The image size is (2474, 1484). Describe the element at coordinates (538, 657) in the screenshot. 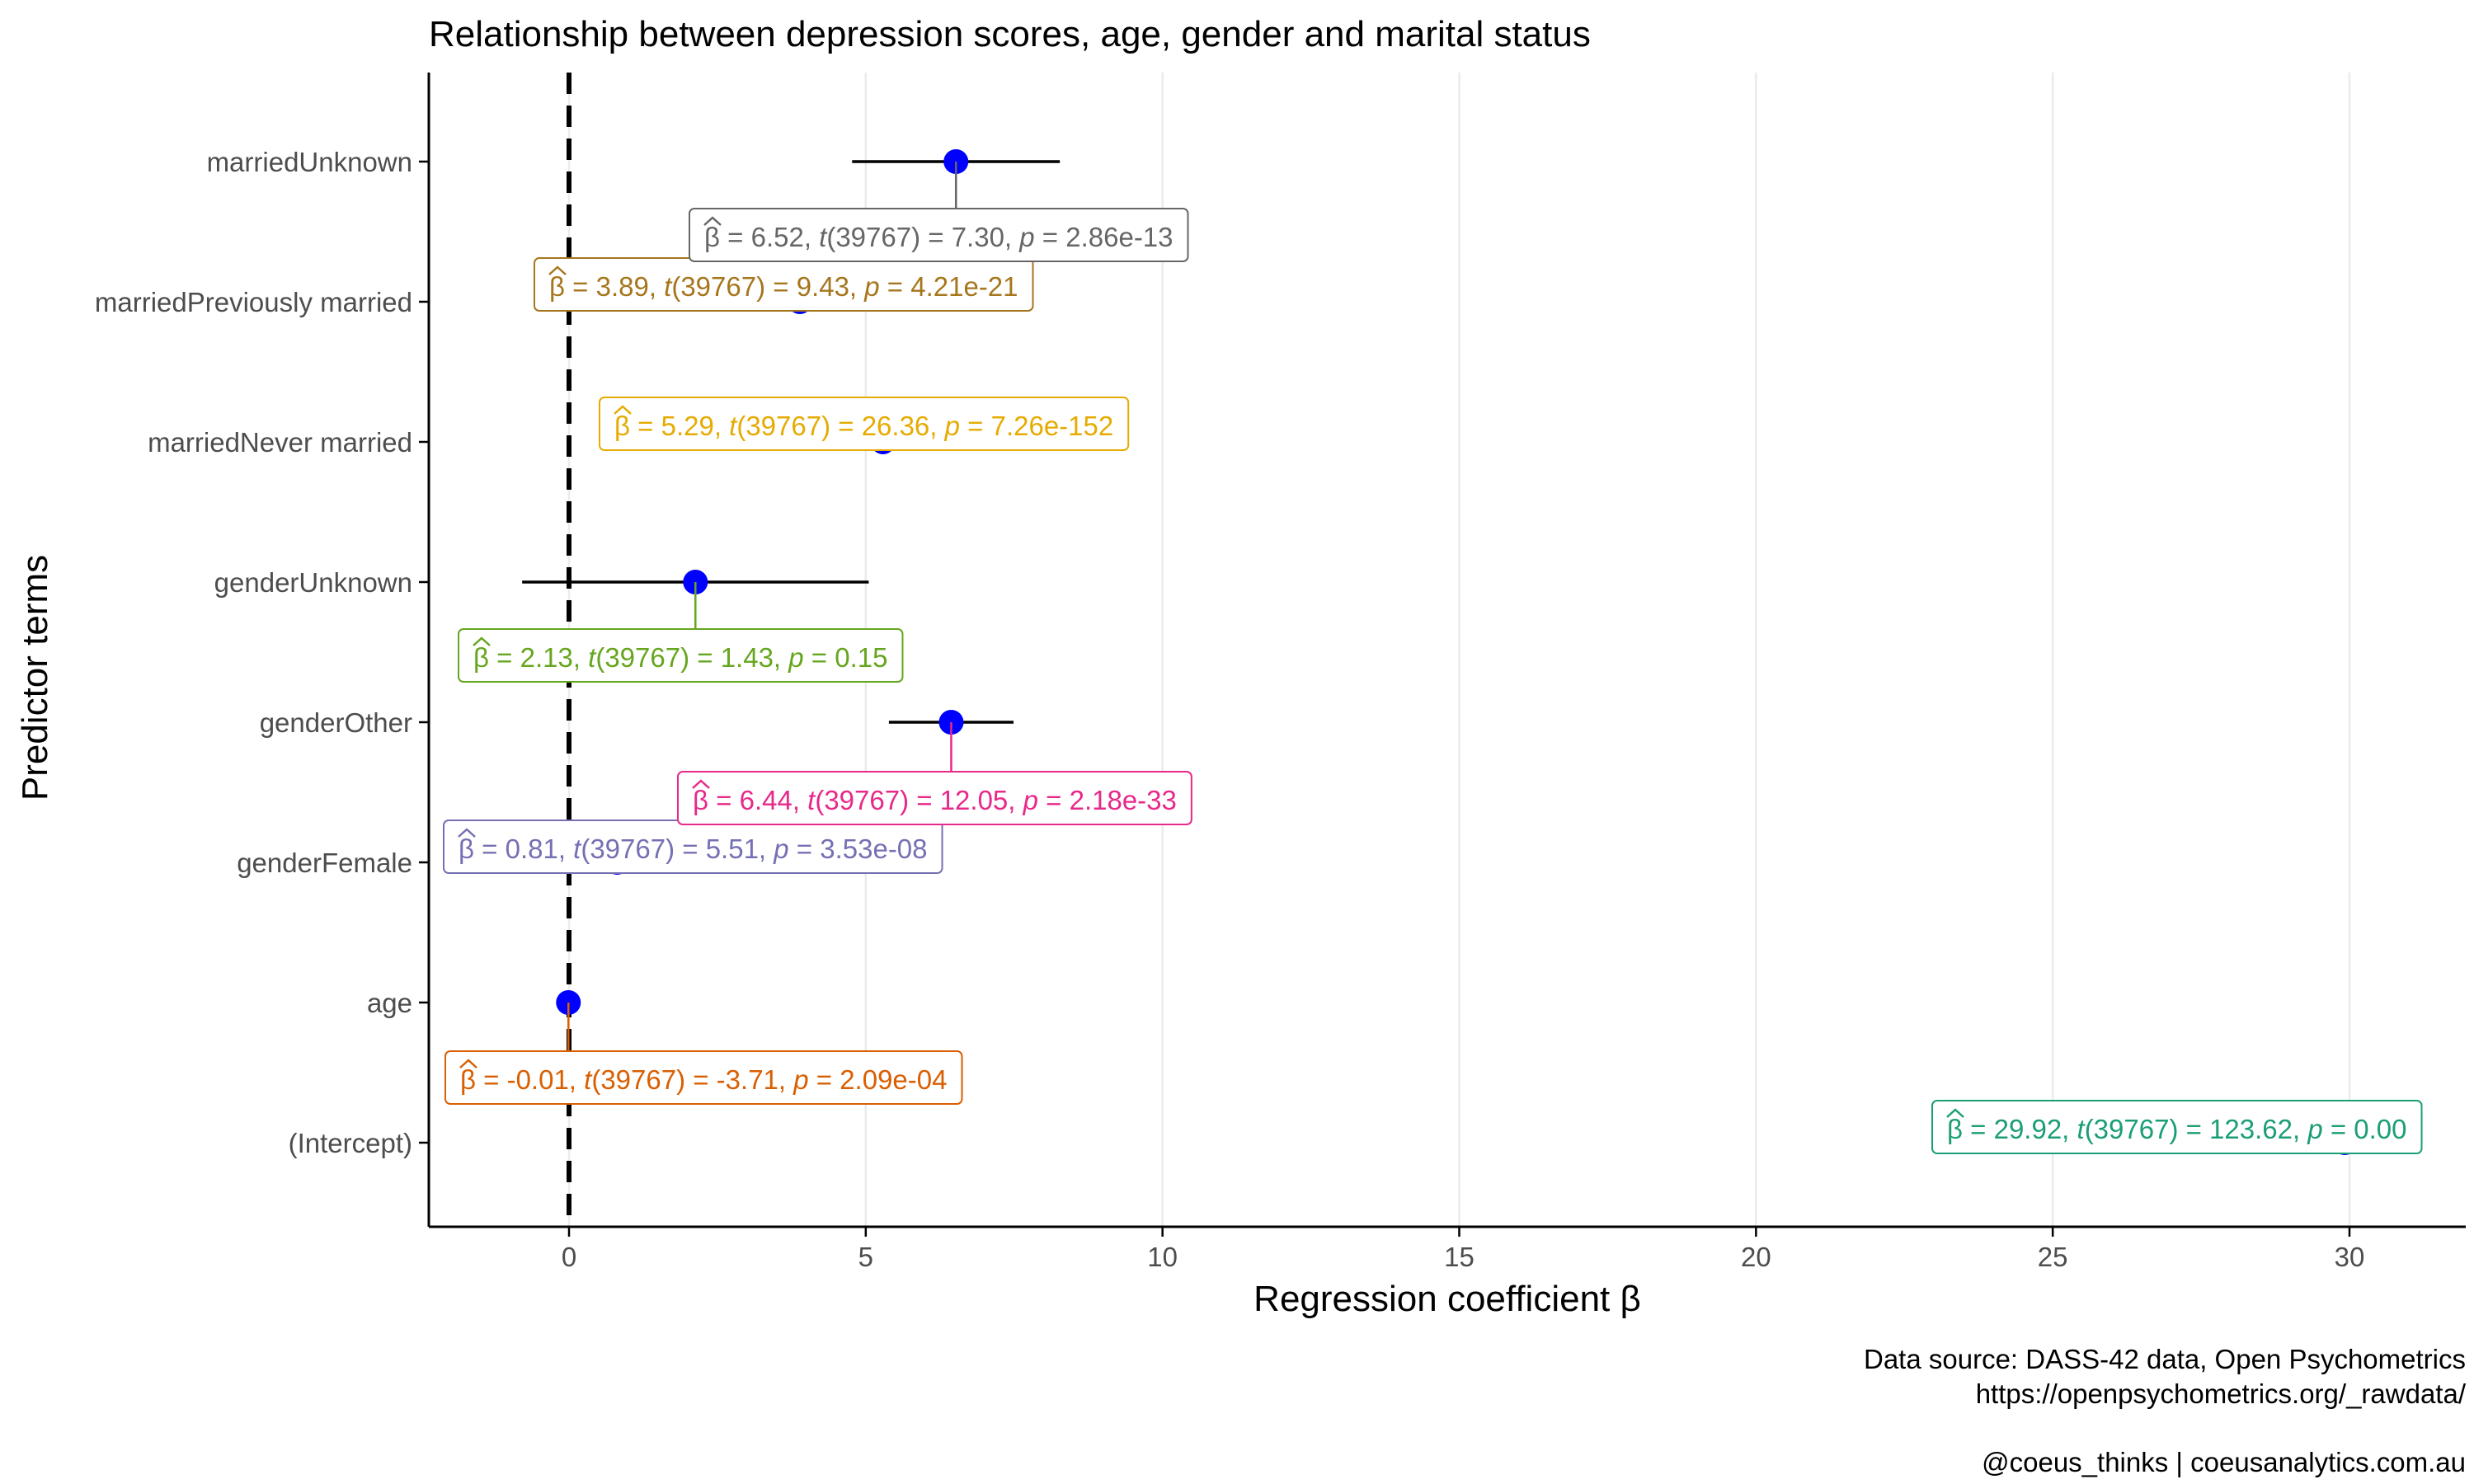

I see `stat-text-part: = 2.13,` at that location.